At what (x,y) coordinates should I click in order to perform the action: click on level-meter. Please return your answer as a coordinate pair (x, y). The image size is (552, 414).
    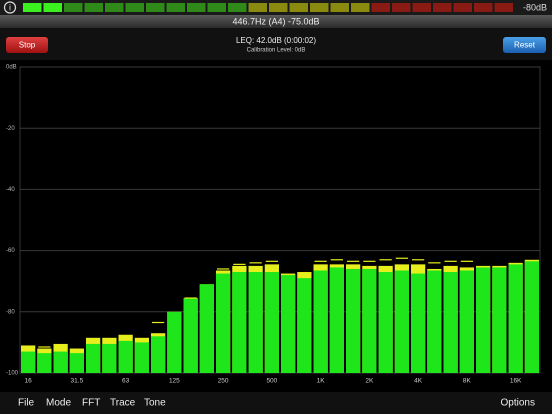
    Looking at the image, I should click on (268, 7).